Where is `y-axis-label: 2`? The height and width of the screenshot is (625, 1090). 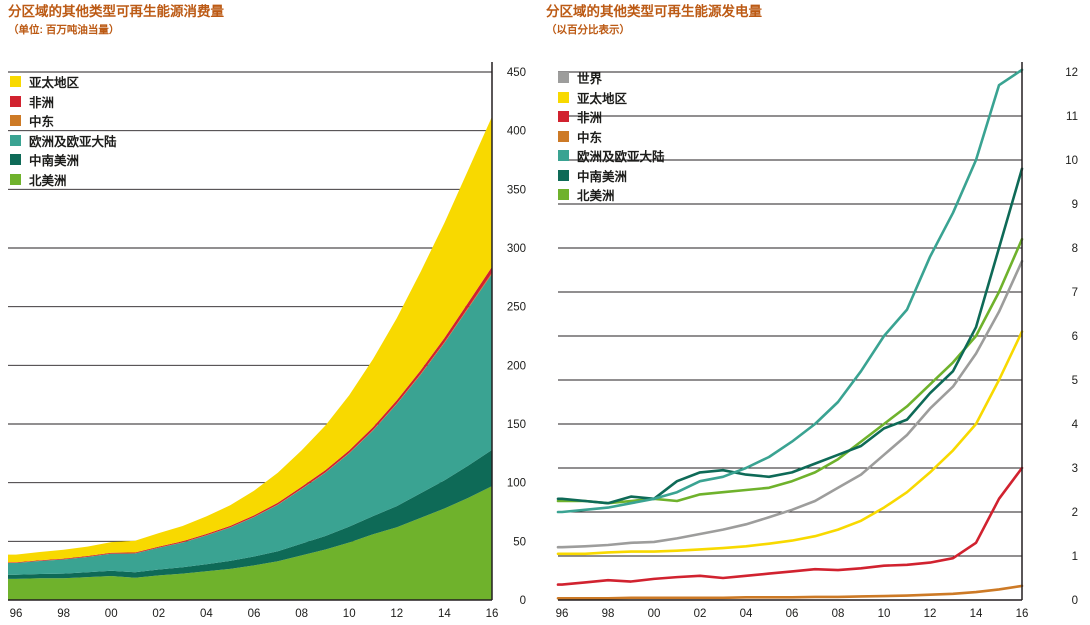
y-axis-label: 2 is located at coordinates (1075, 513).